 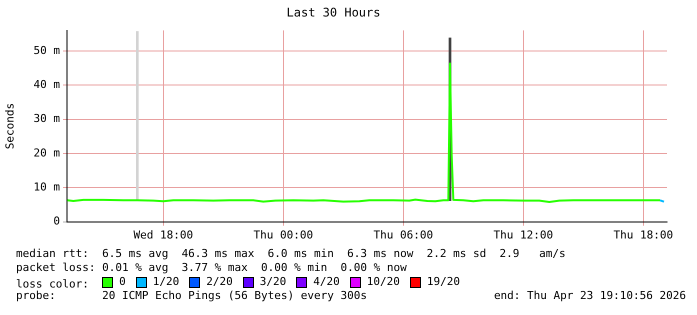 What do you see at coordinates (404, 235) in the screenshot?
I see `x-tick-label: Thu 06:00` at bounding box center [404, 235].